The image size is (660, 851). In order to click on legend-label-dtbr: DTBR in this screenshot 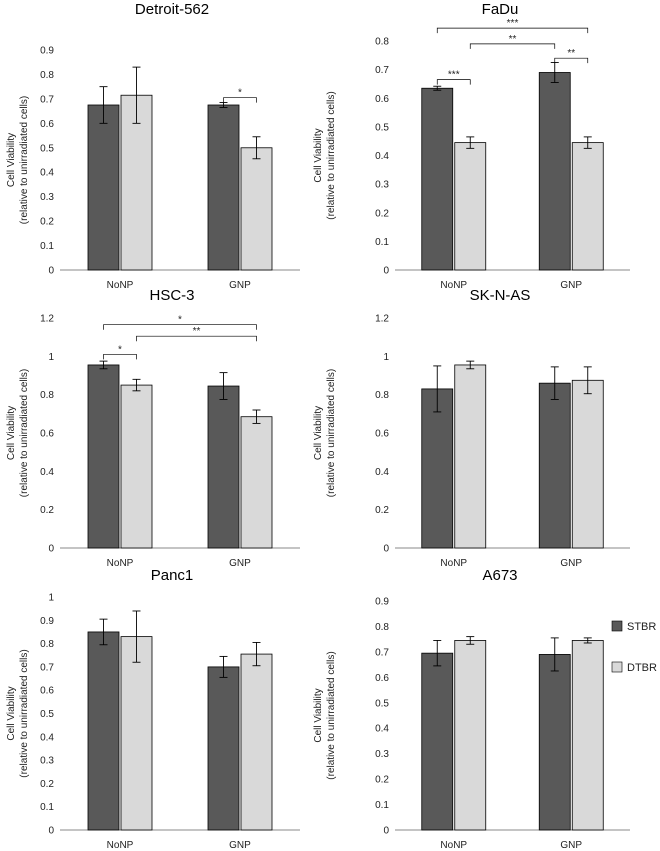, I will do `click(642, 668)`.